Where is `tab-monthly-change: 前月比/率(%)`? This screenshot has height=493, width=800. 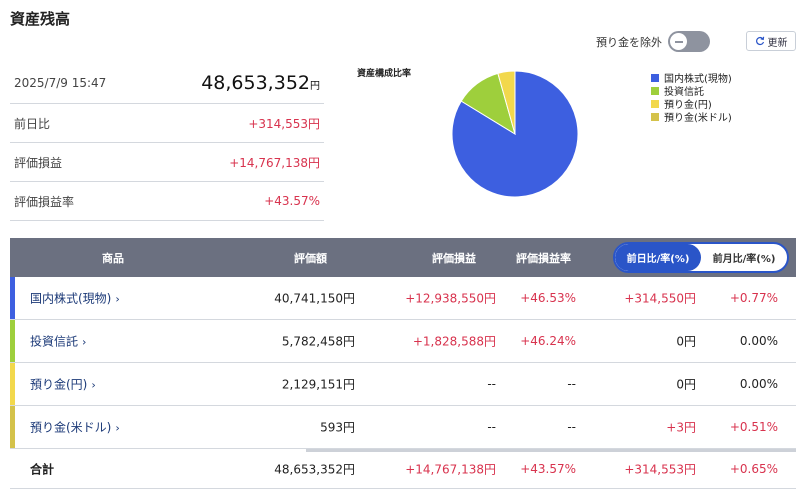
tab-monthly-change: 前月比/率(%) is located at coordinates (744, 259).